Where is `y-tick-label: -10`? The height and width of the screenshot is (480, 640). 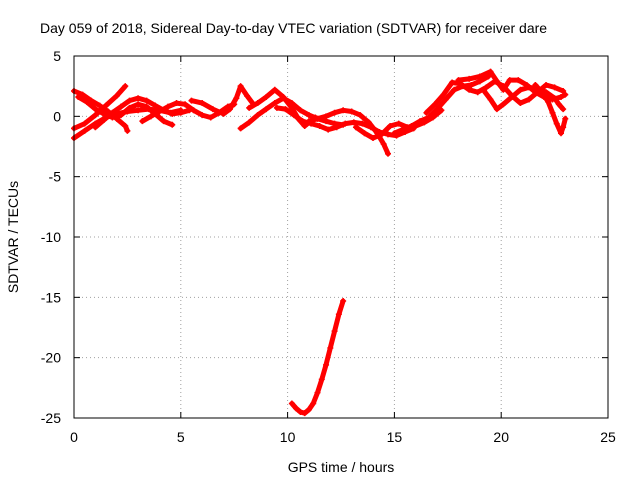 y-tick-label: -10 is located at coordinates (51, 237).